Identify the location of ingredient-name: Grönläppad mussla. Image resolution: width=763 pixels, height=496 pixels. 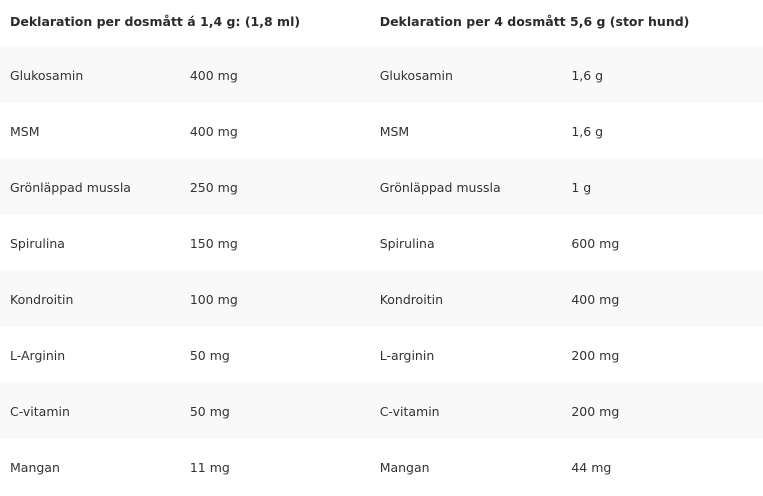
(95, 187).